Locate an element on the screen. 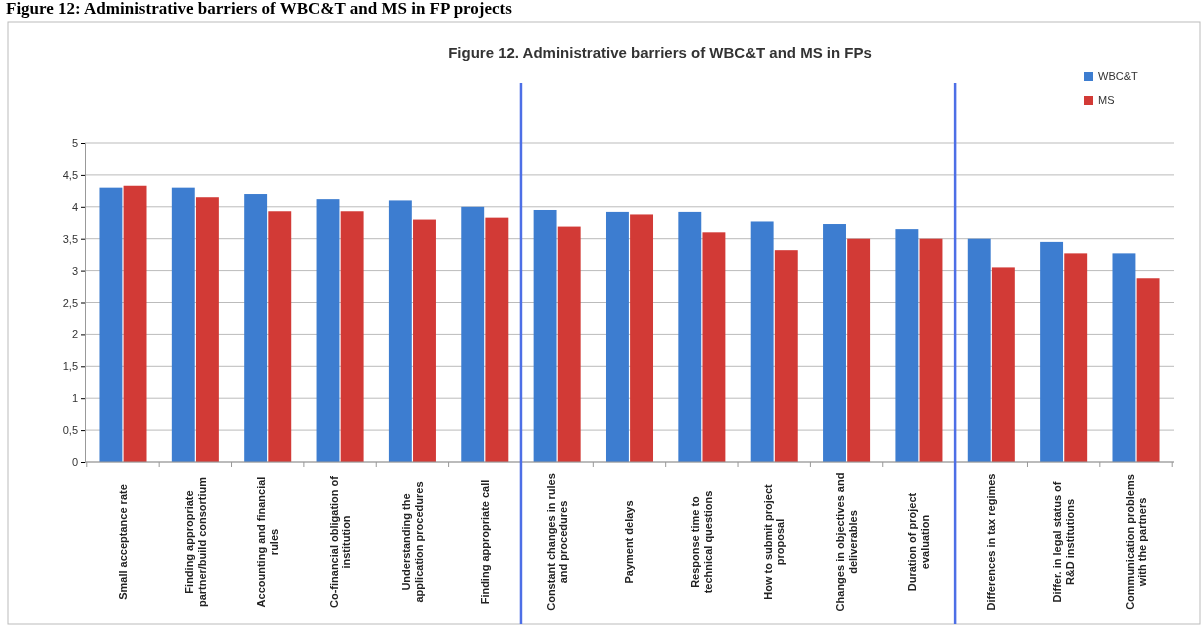  x-tick-label: Response time to technical questions is located at coordinates (702, 542).